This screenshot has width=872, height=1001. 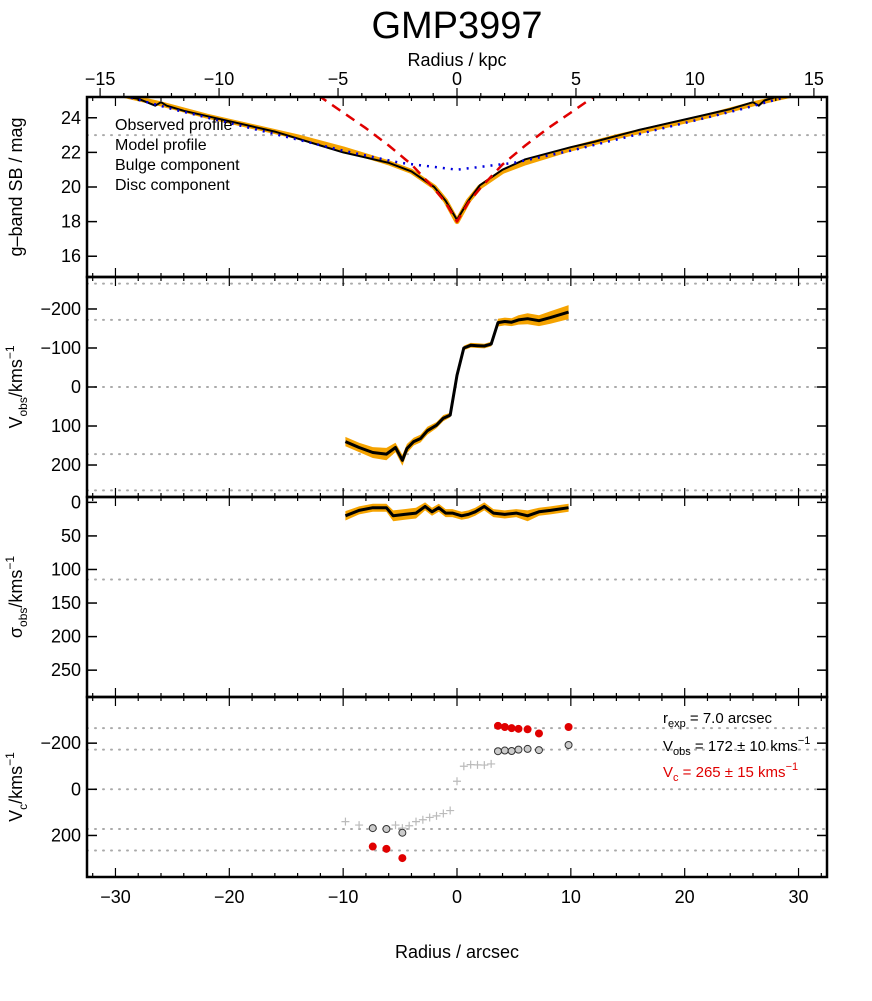 I want to click on y-tick-label: 50, so click(x=71, y=536).